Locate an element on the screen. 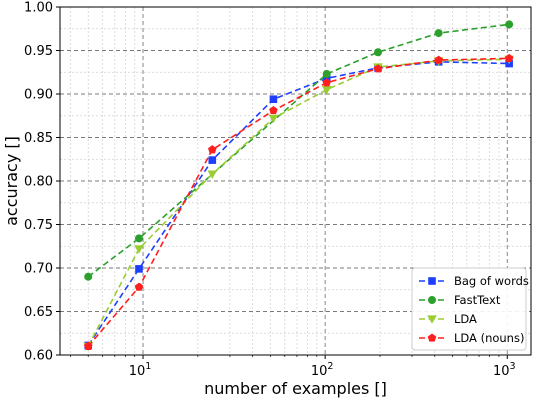 The width and height of the screenshot is (547, 401). x-tick-label: 10¹ is located at coordinates (140, 370).